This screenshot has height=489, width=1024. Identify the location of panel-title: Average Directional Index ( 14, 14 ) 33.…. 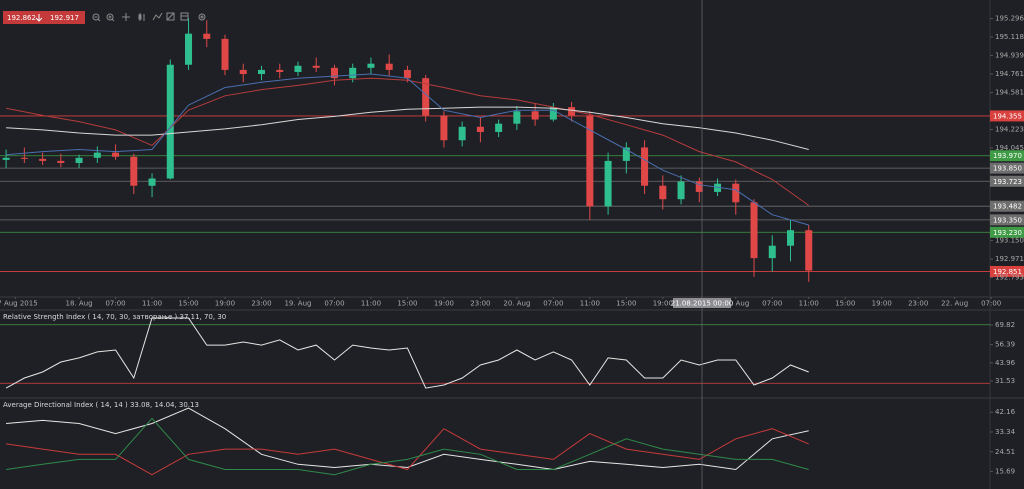
(101, 405).